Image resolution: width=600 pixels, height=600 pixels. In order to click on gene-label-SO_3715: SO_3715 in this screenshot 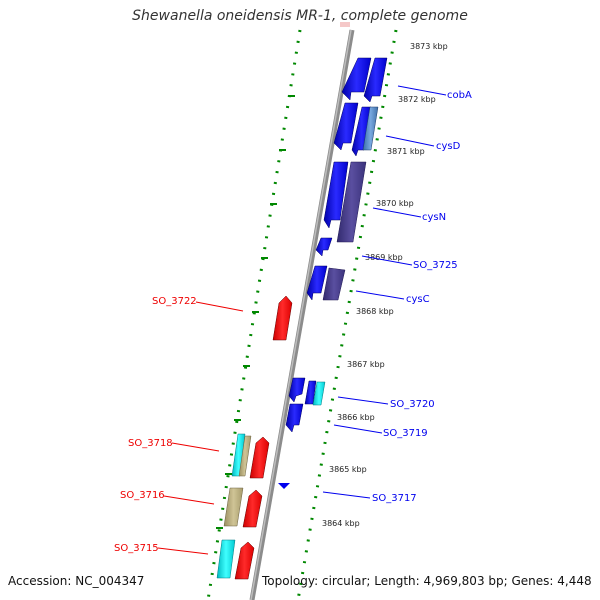, I will do `click(136, 548)`.